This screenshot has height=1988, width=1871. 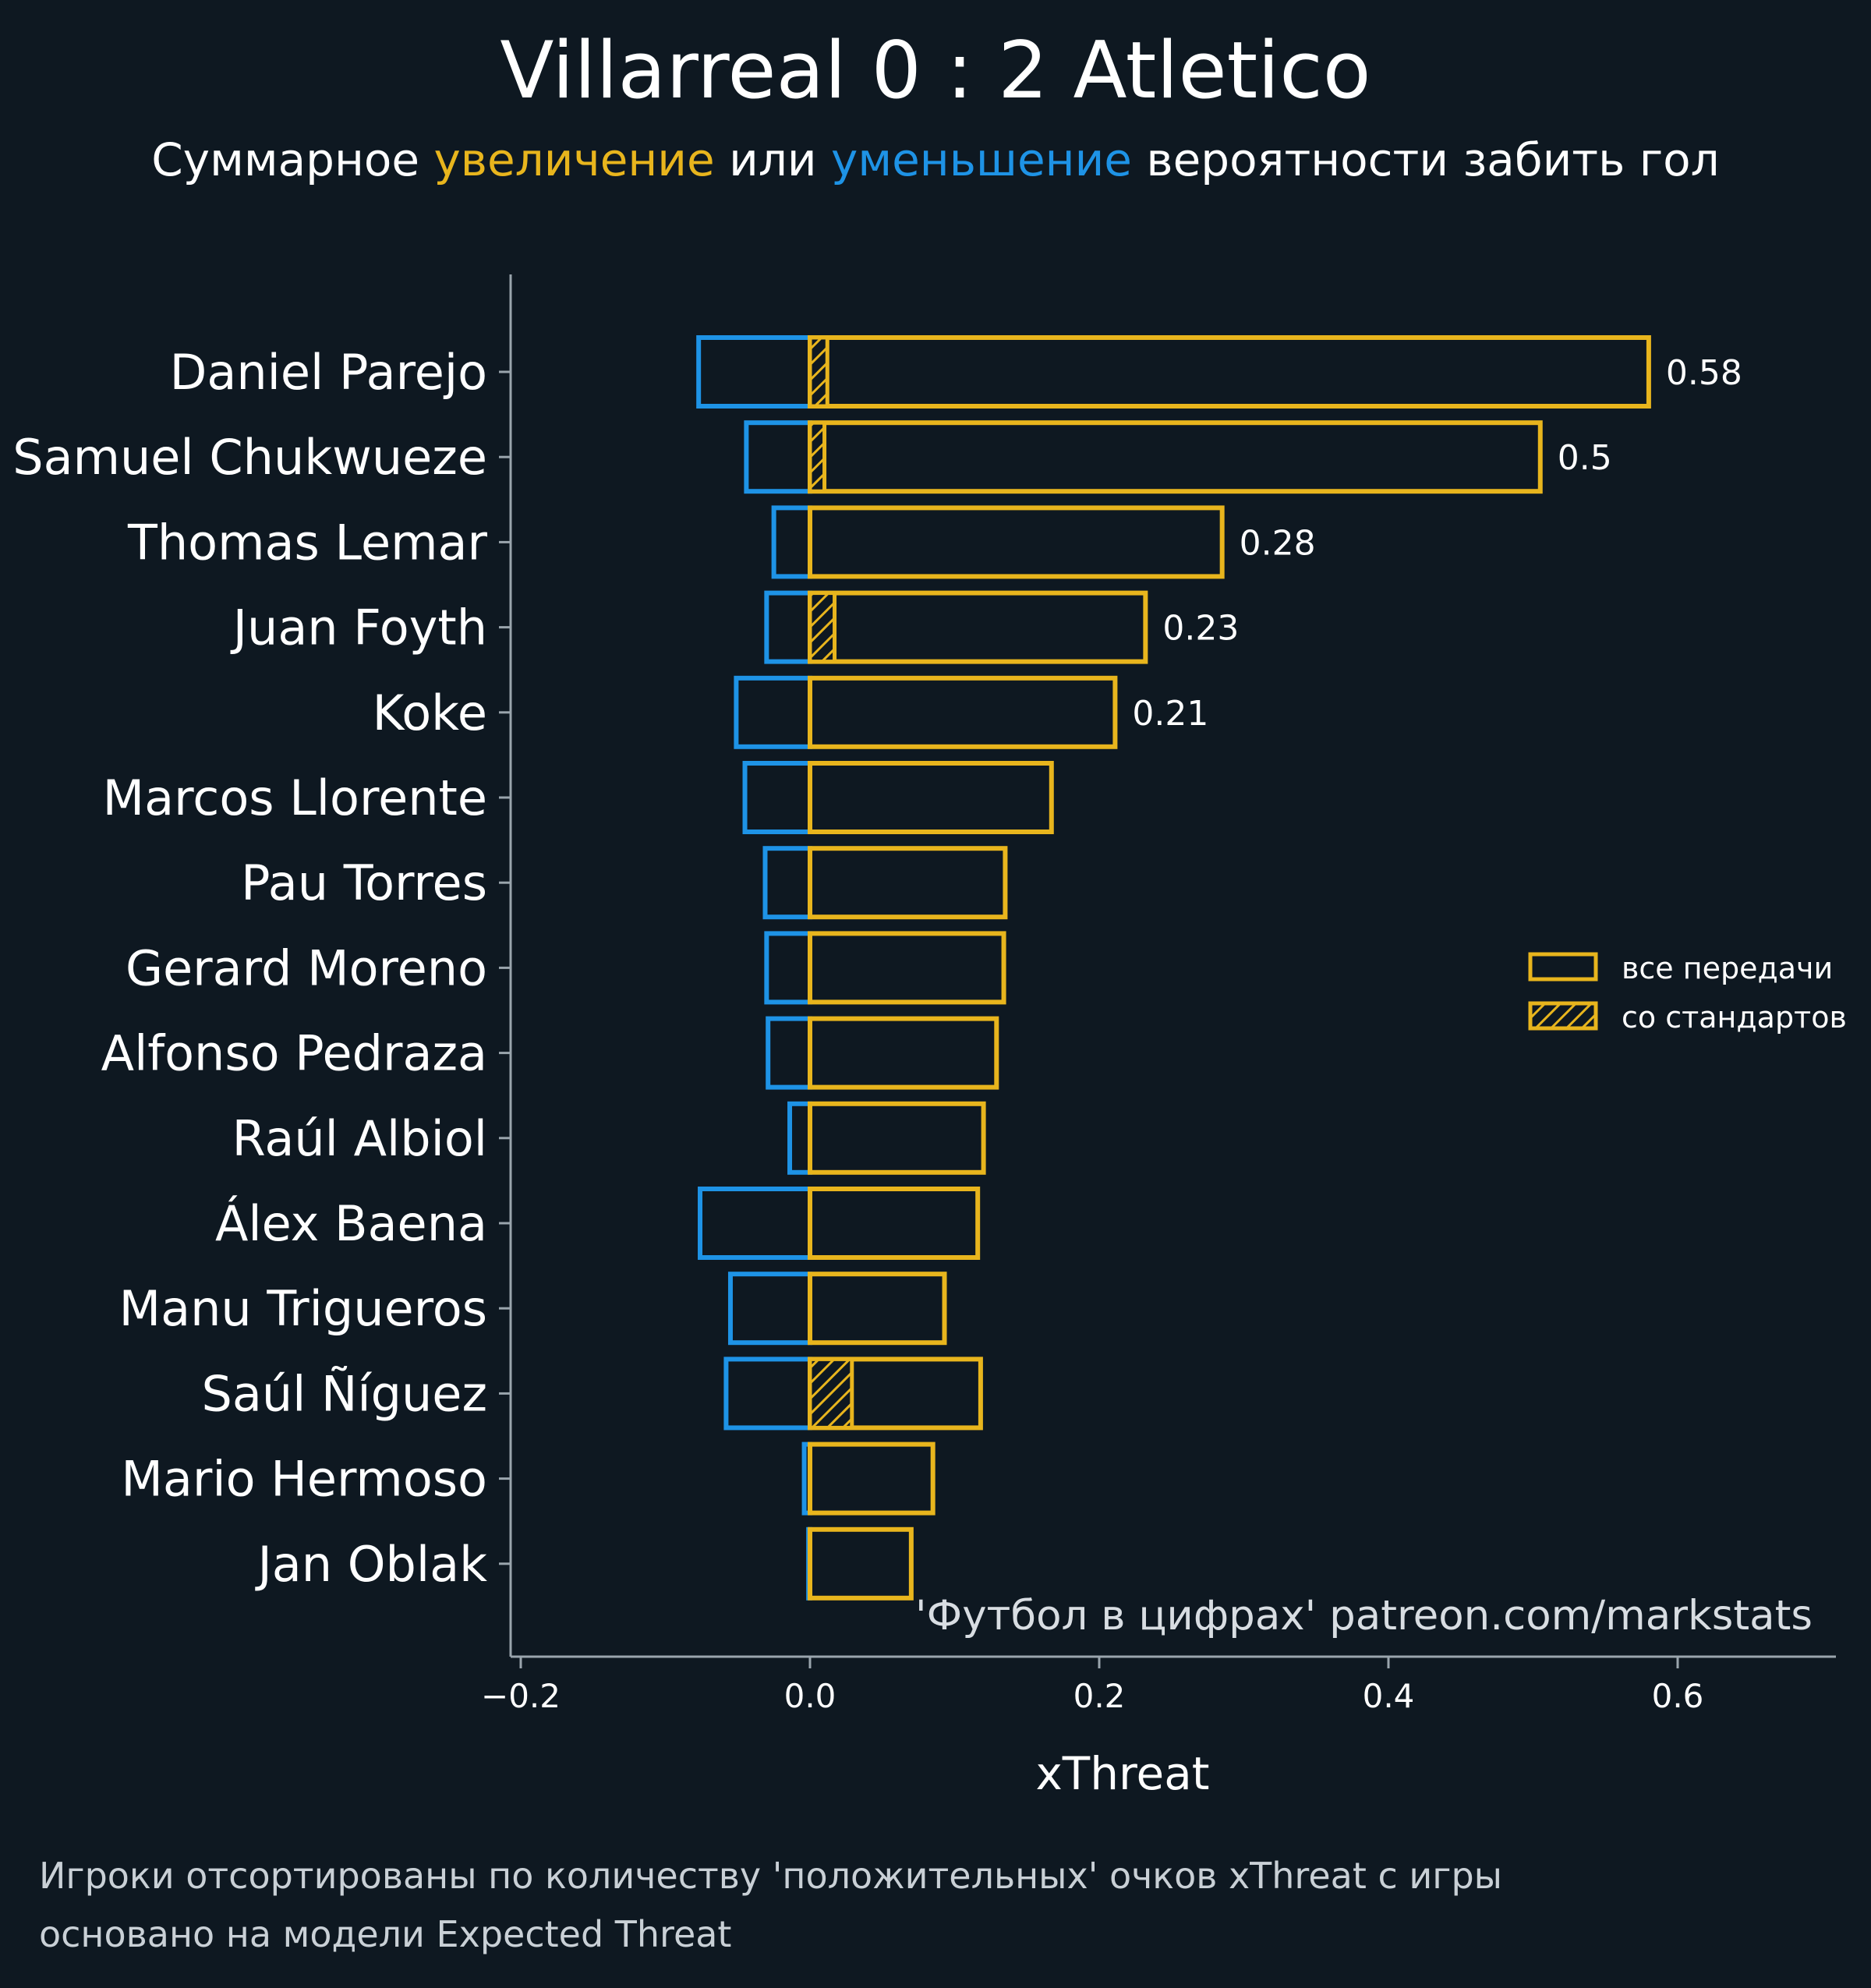 What do you see at coordinates (521, 1696) in the screenshot?
I see `x-tick-label: −0.2` at bounding box center [521, 1696].